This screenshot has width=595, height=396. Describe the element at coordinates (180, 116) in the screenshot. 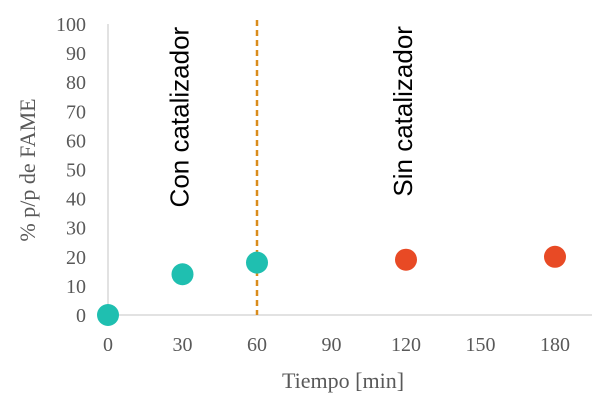

I see `annotation-label: Con catalizador` at that location.